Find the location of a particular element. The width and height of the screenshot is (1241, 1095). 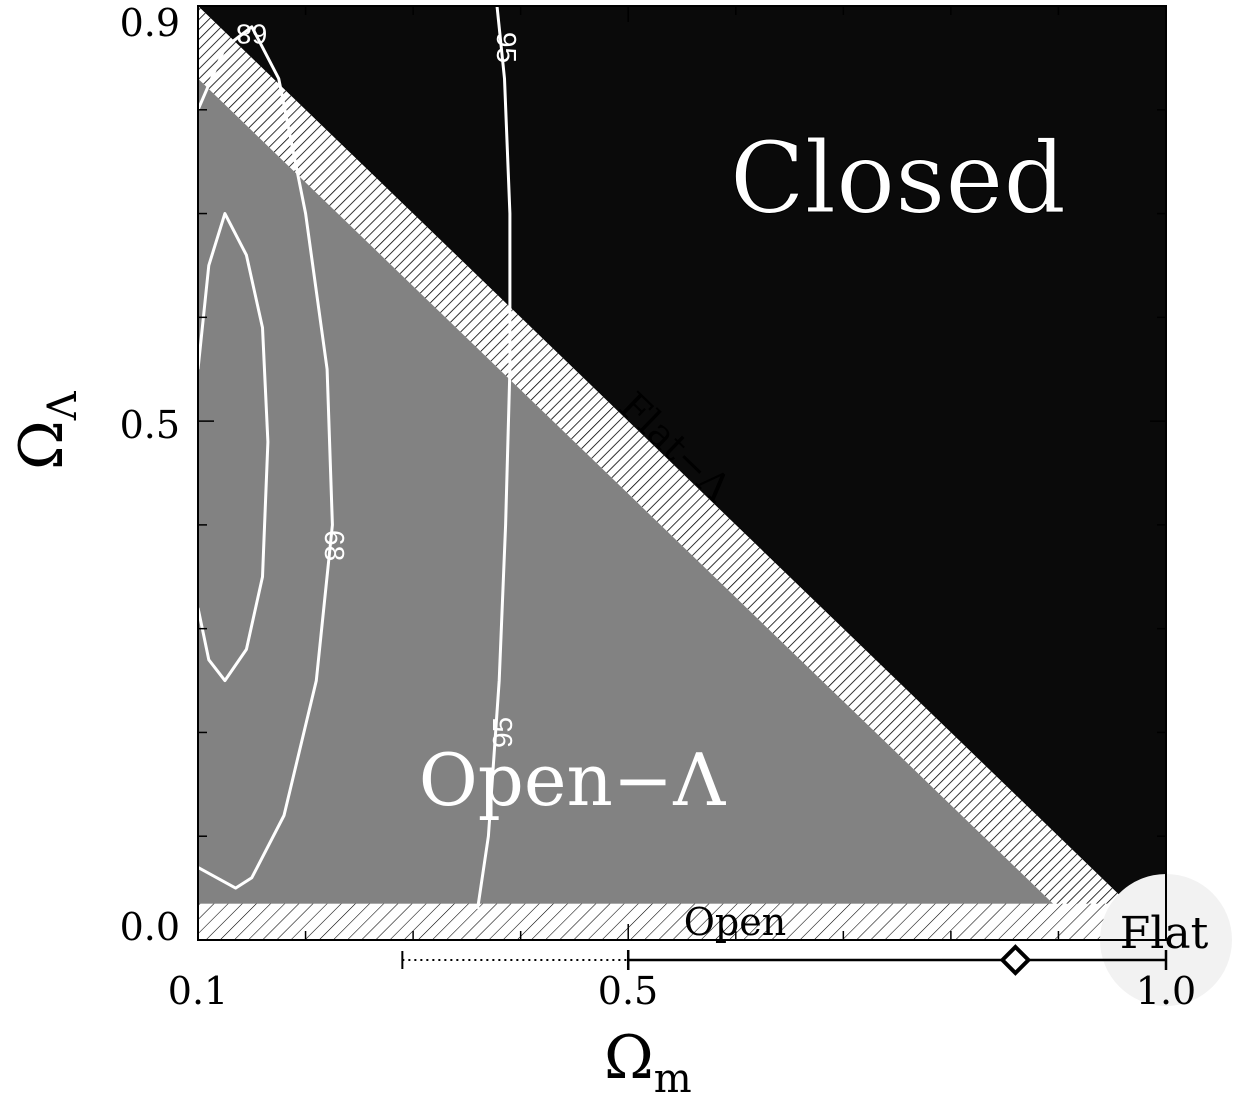

y-tick-label: 0.5 is located at coordinates (150, 425).